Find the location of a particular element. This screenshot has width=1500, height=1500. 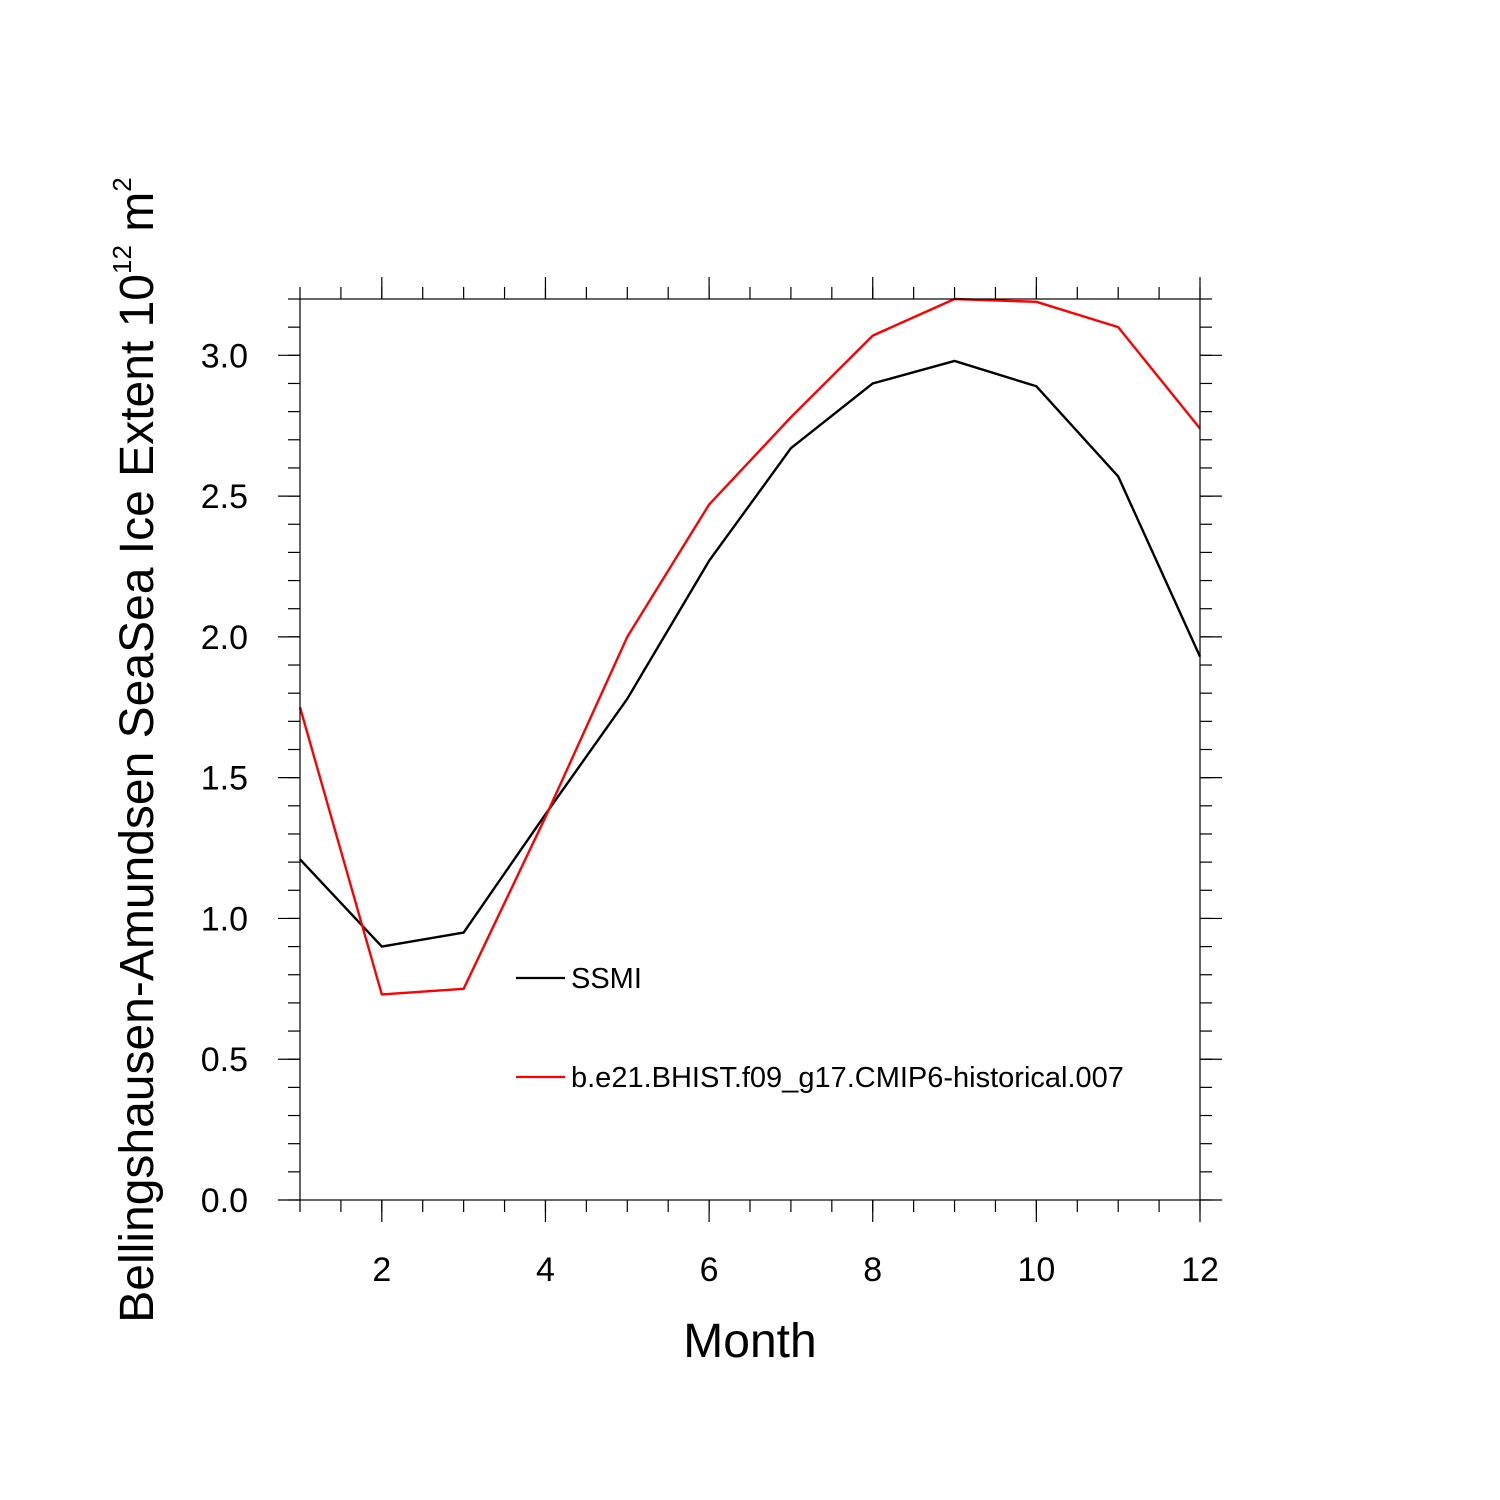

x-tick-label: 6 is located at coordinates (709, 1270).